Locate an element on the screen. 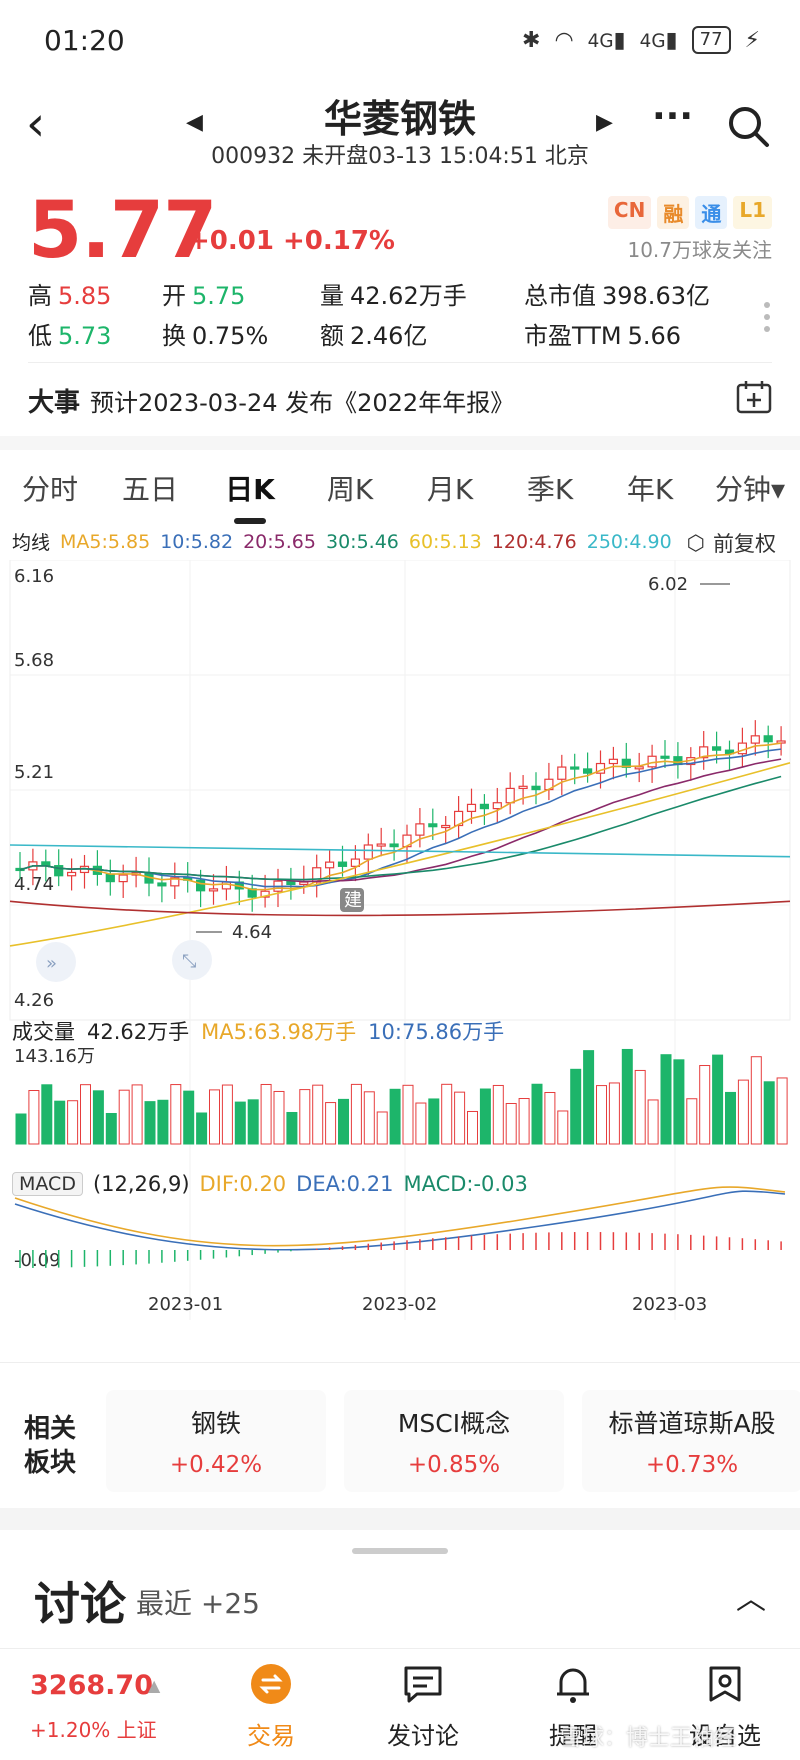  ma-item-4: 60:5.13 is located at coordinates (445, 541).